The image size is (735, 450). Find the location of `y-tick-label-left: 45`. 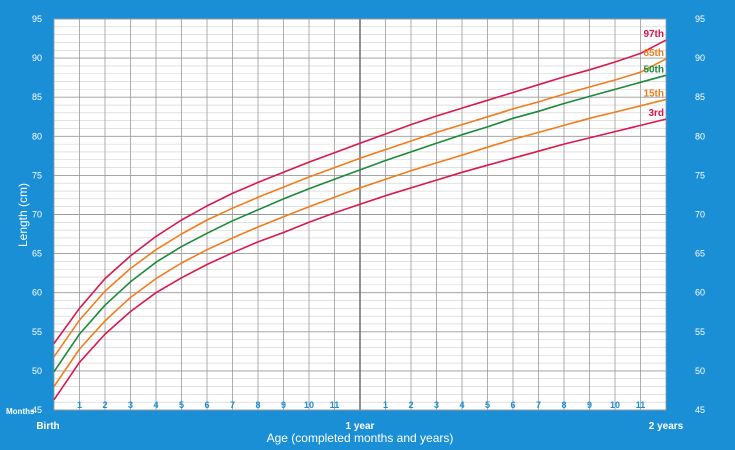

y-tick-label-left: 45 is located at coordinates (37, 410).